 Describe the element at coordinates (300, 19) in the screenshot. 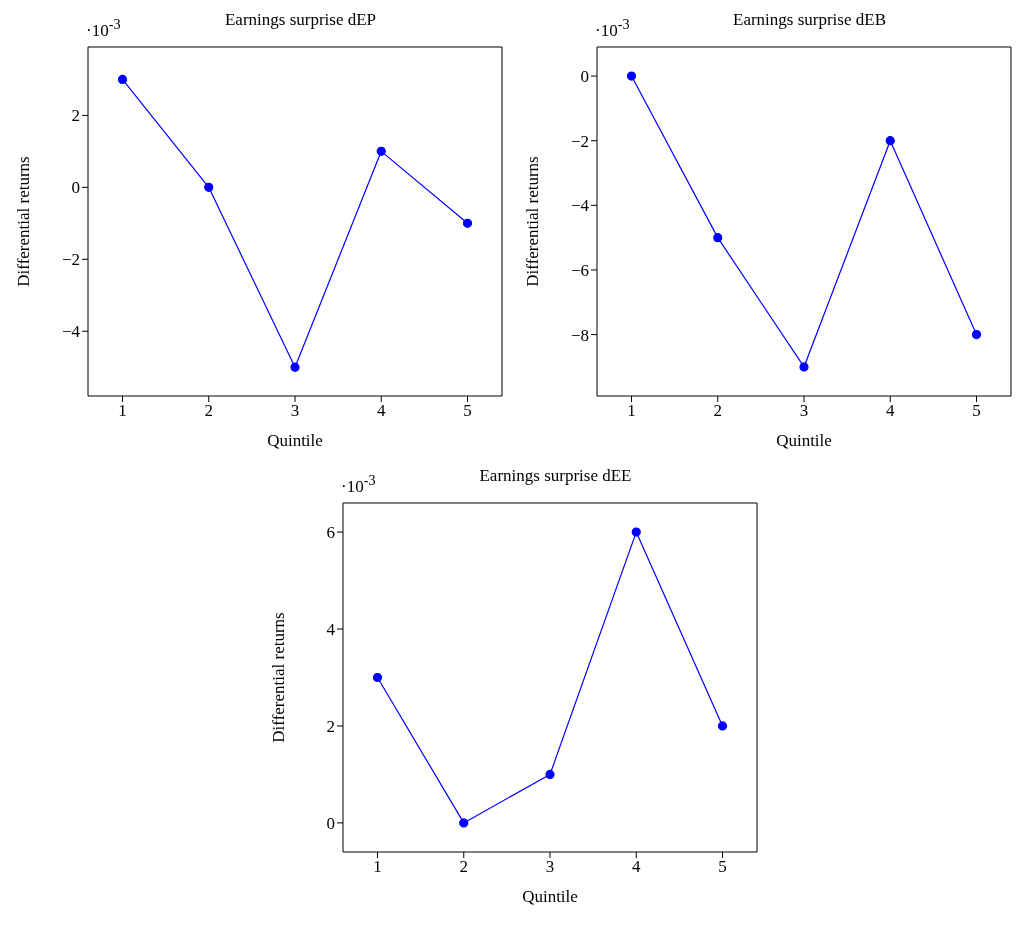

I see `chart-title: Earnings surprise dEP` at that location.